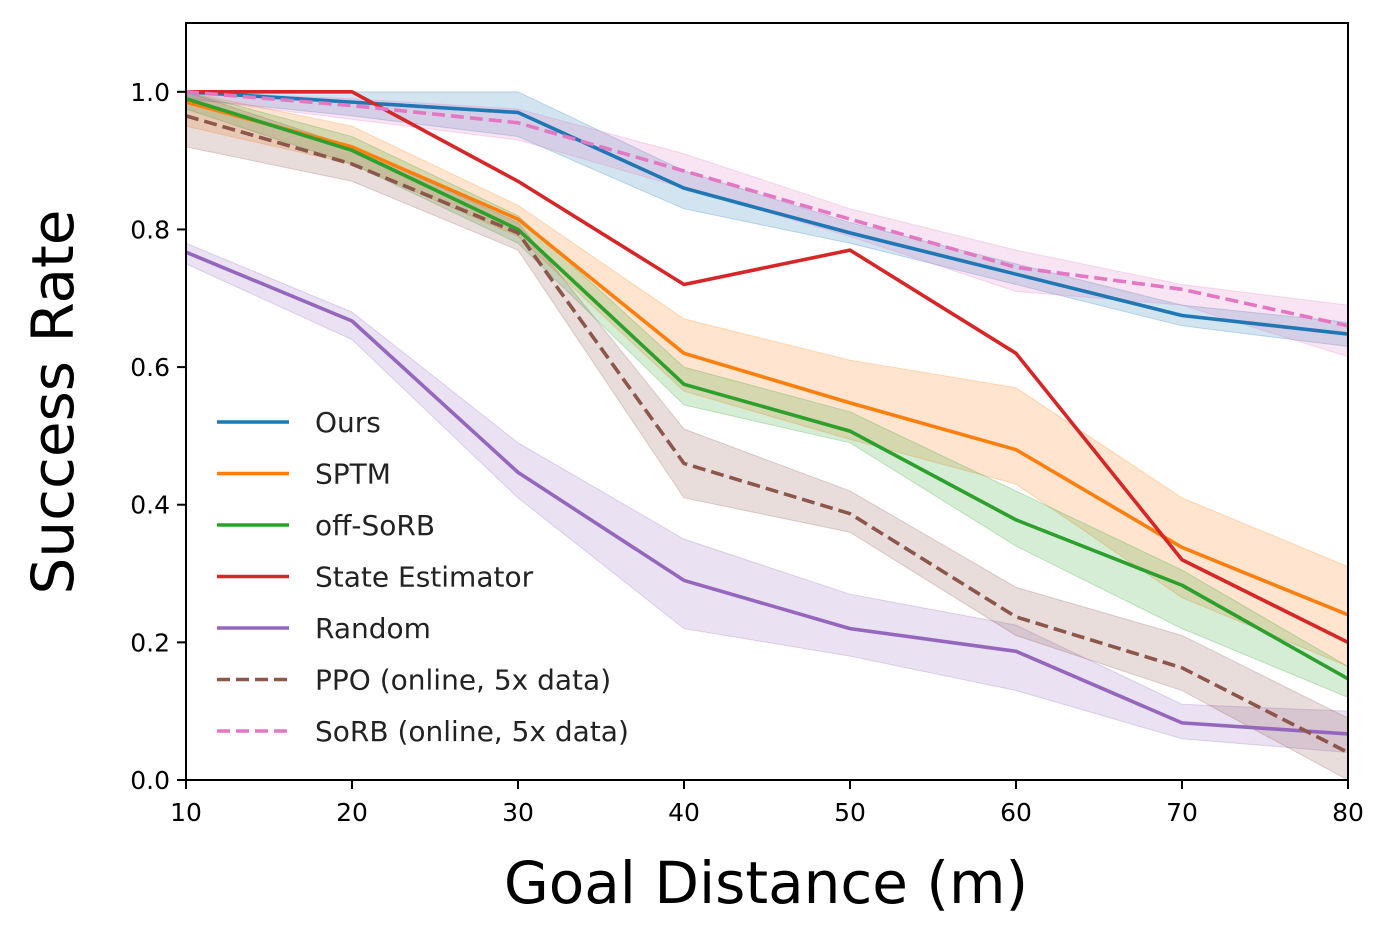 The height and width of the screenshot is (944, 1395). Describe the element at coordinates (150, 92) in the screenshot. I see `y-tick-label: 1.0` at that location.